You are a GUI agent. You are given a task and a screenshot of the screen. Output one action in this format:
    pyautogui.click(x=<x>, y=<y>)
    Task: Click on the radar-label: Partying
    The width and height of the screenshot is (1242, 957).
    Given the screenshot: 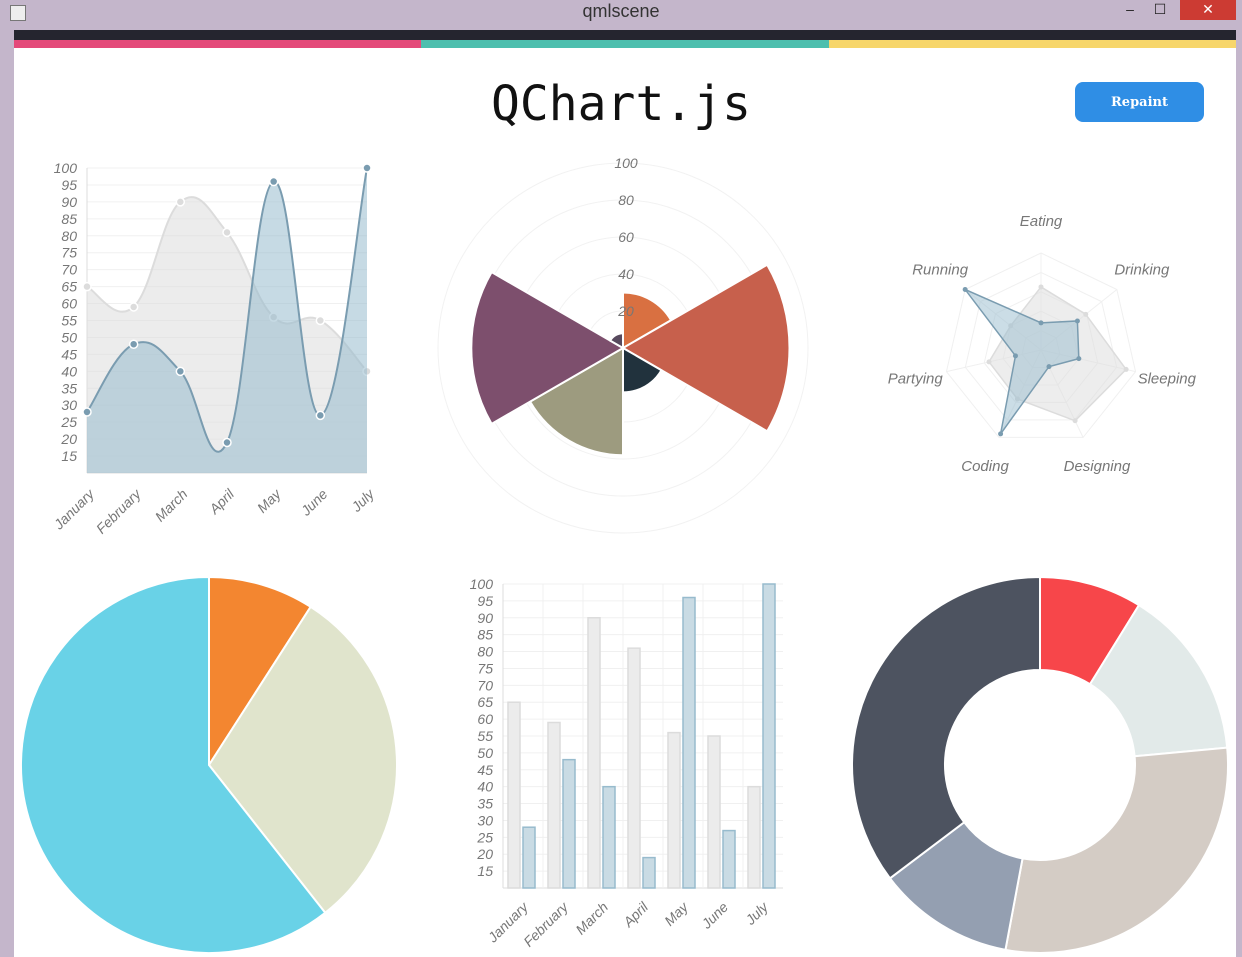 What is the action you would take?
    pyautogui.click(x=916, y=379)
    